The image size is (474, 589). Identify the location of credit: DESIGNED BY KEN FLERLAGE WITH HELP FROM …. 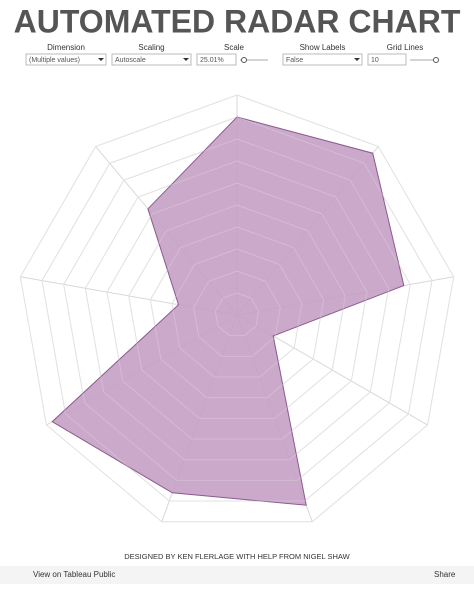
(237, 556).